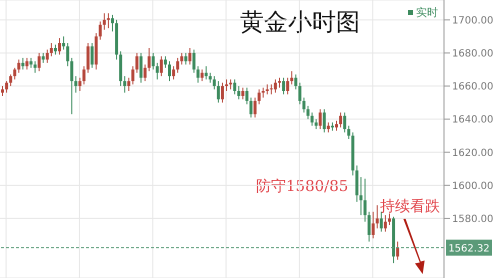 The width and height of the screenshot is (494, 278). I want to click on y-tick-label: 1600.00, so click(473, 186).